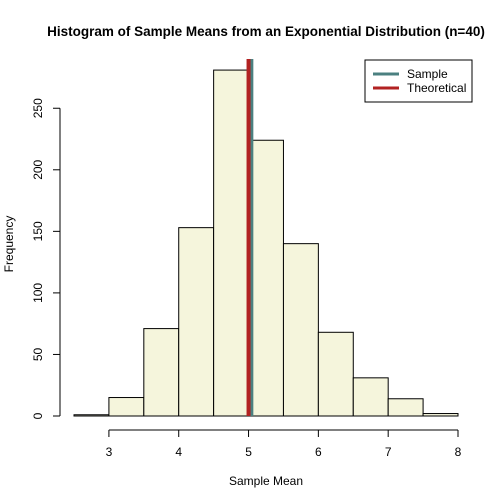 This screenshot has width=504, height=504. What do you see at coordinates (38, 354) in the screenshot?
I see `y-tick-label-50: 50` at bounding box center [38, 354].